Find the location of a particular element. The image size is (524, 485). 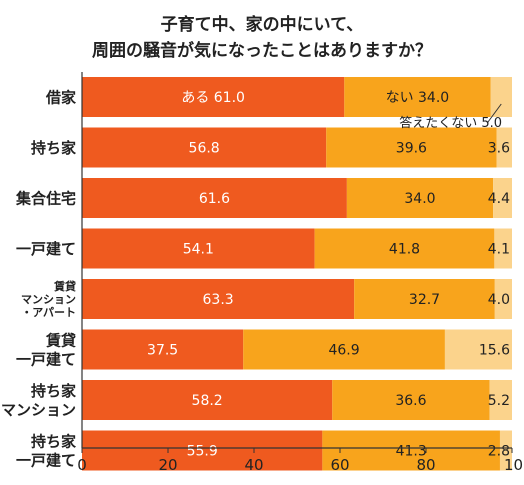

category-label-7-1: 一戸建て is located at coordinates (46, 460).